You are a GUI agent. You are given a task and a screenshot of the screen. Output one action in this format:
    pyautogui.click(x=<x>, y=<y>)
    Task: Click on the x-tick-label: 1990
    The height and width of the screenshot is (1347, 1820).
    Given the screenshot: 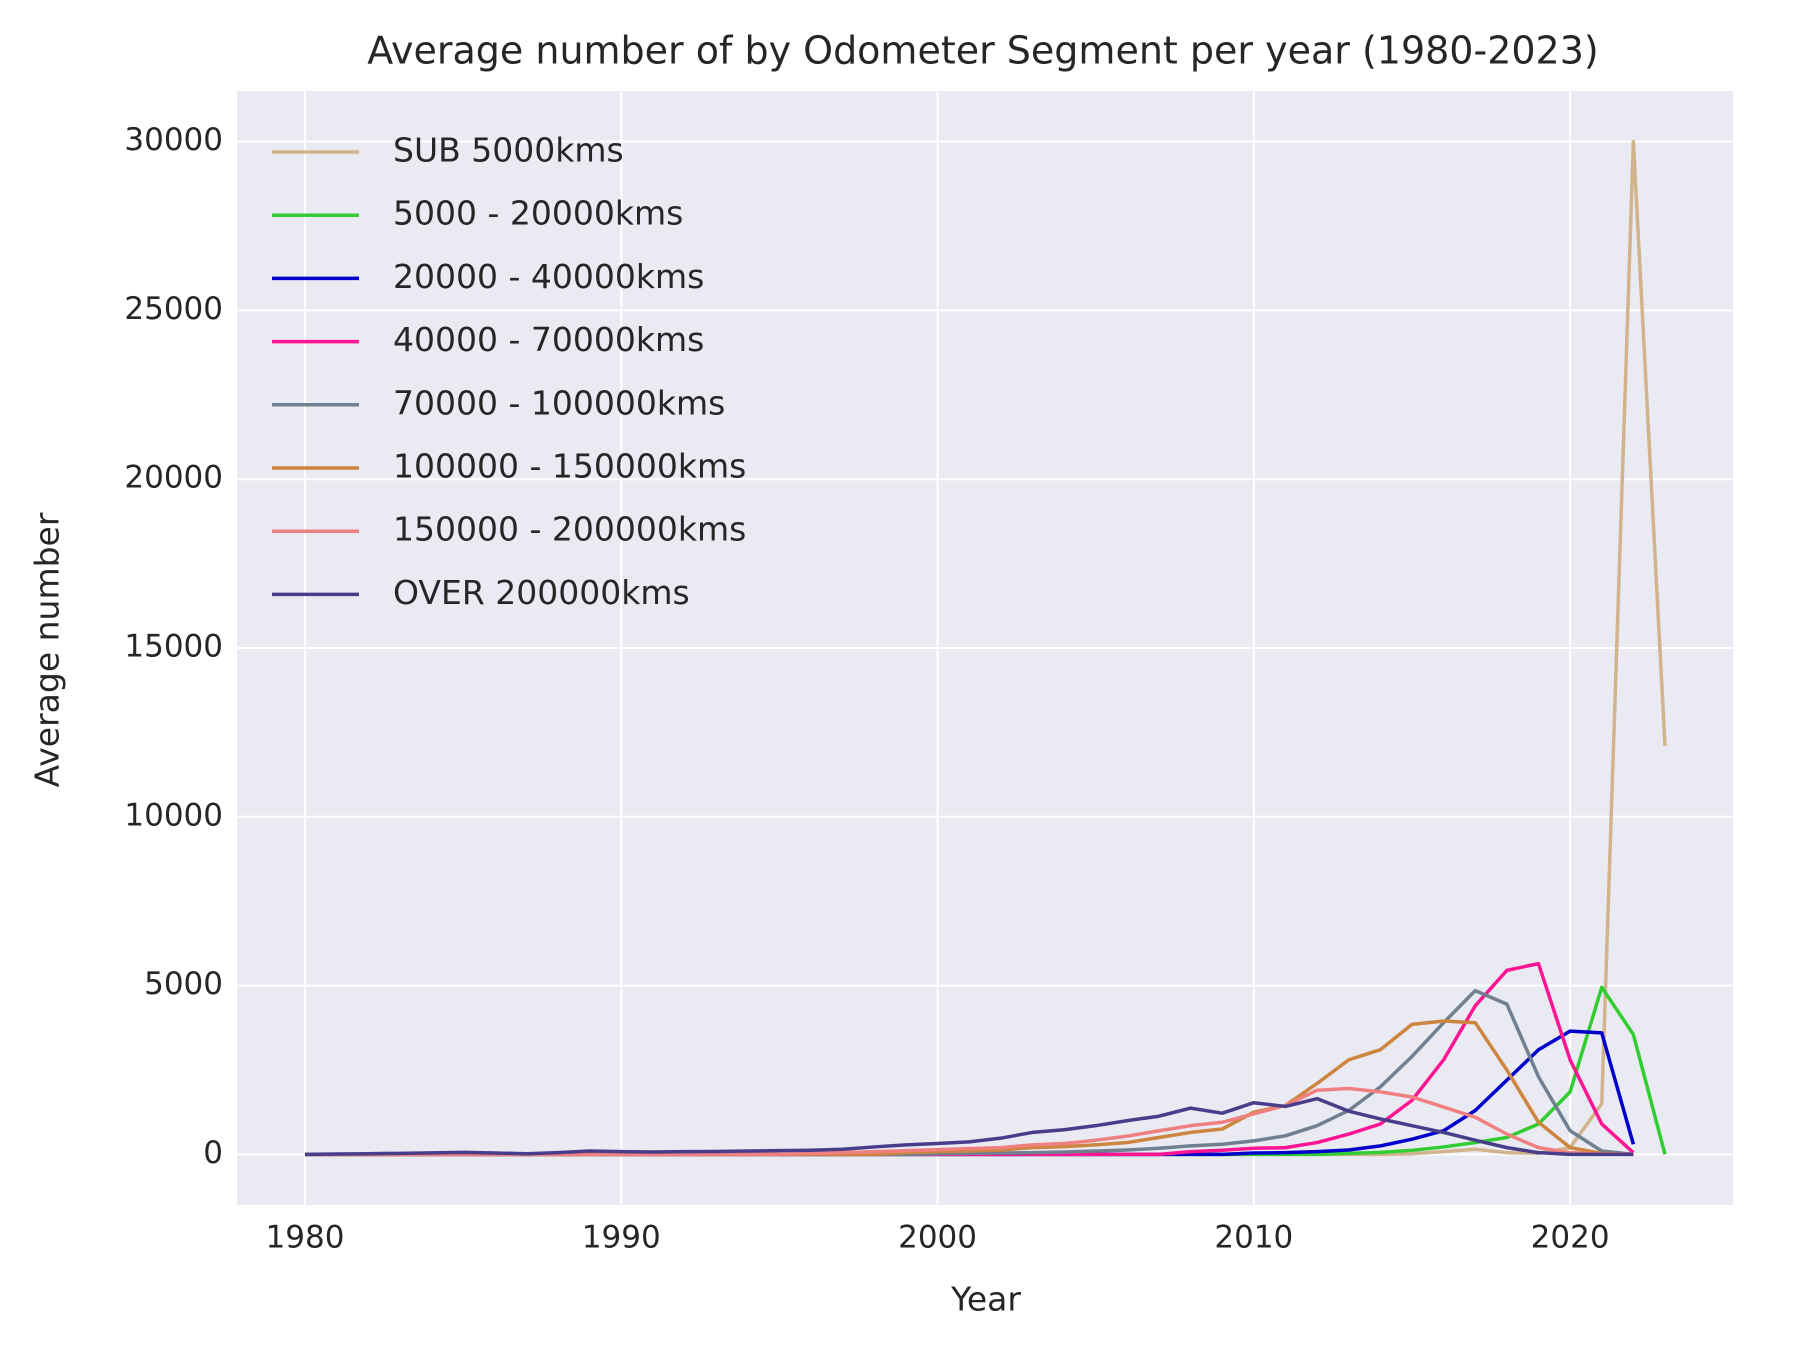 What is the action you would take?
    pyautogui.click(x=621, y=1238)
    